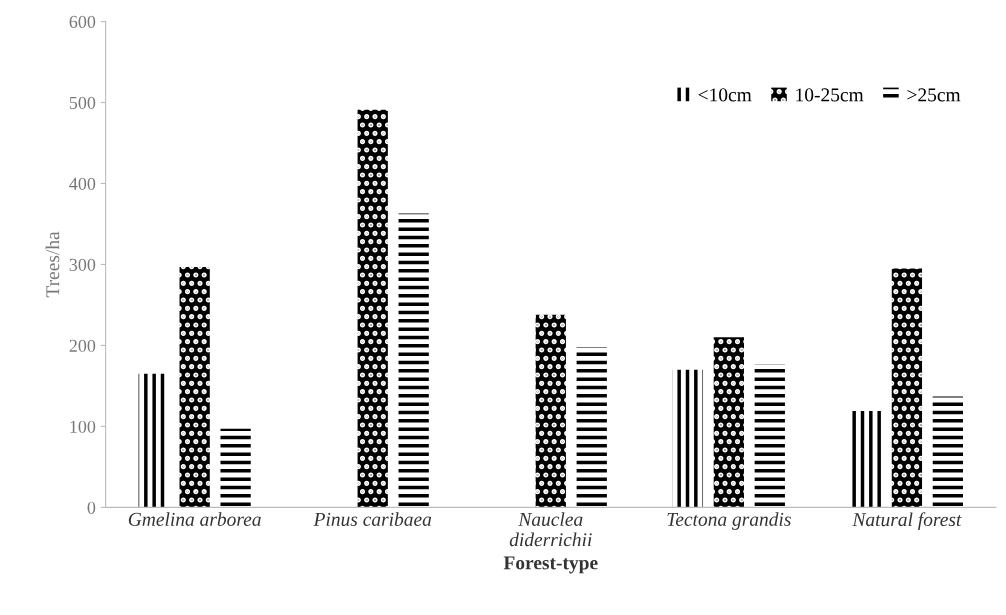 The image size is (1006, 615). I want to click on x-tick-label: Natural forest, so click(907, 521).